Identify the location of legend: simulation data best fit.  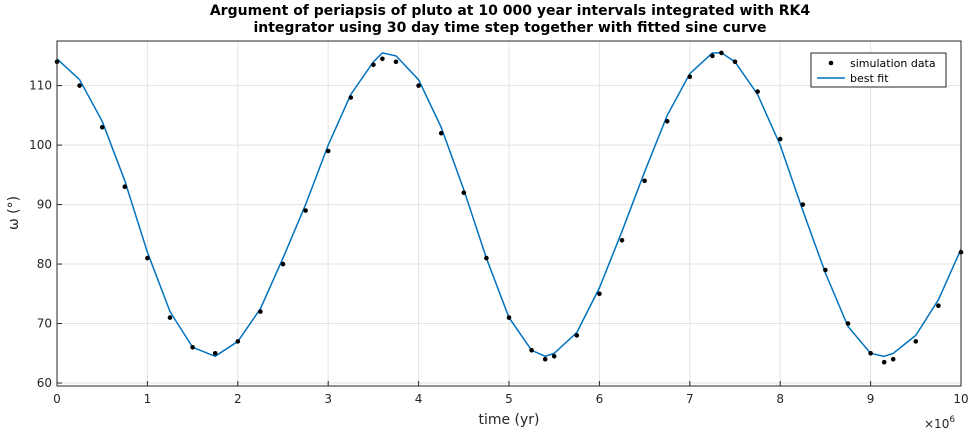
(878, 70).